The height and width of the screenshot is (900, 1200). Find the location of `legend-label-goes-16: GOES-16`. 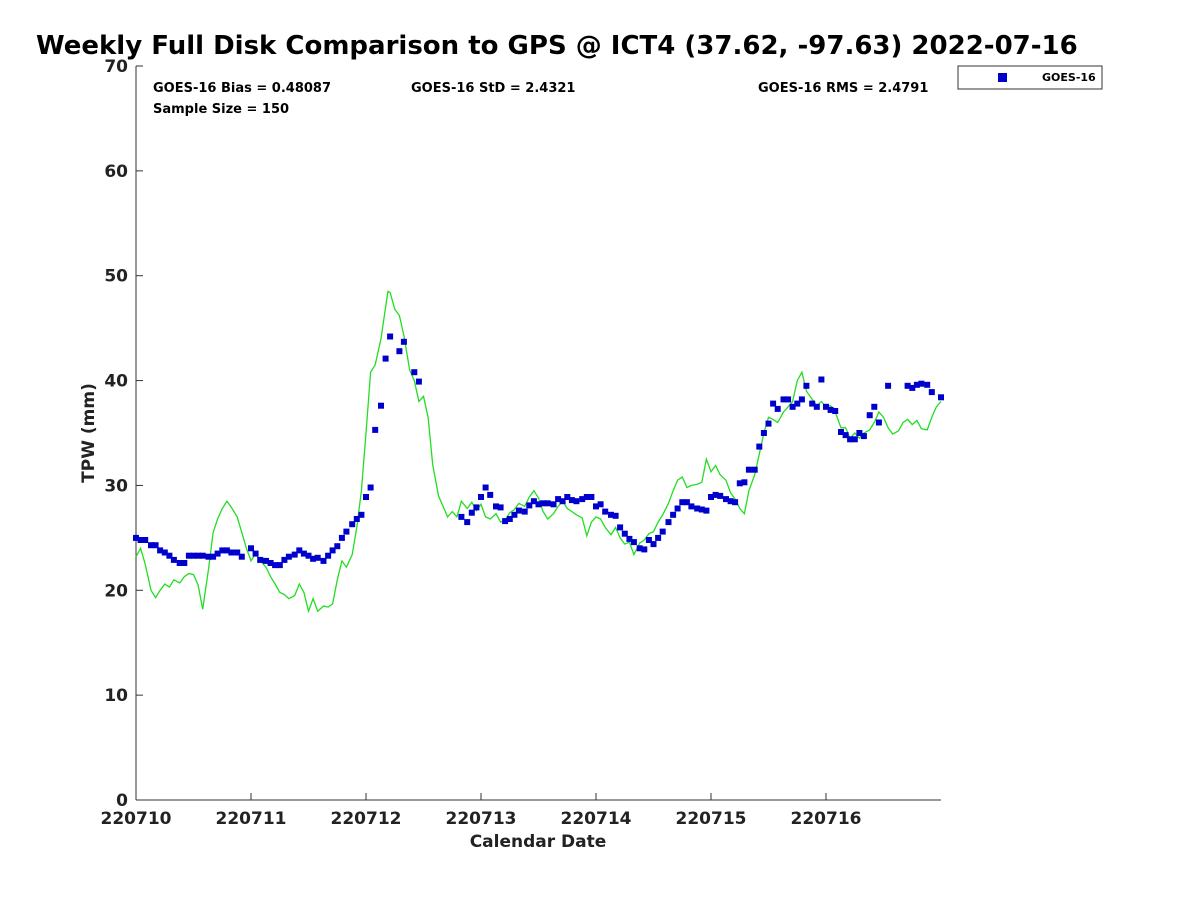

legend-label-goes-16: GOES-16 is located at coordinates (1069, 77).